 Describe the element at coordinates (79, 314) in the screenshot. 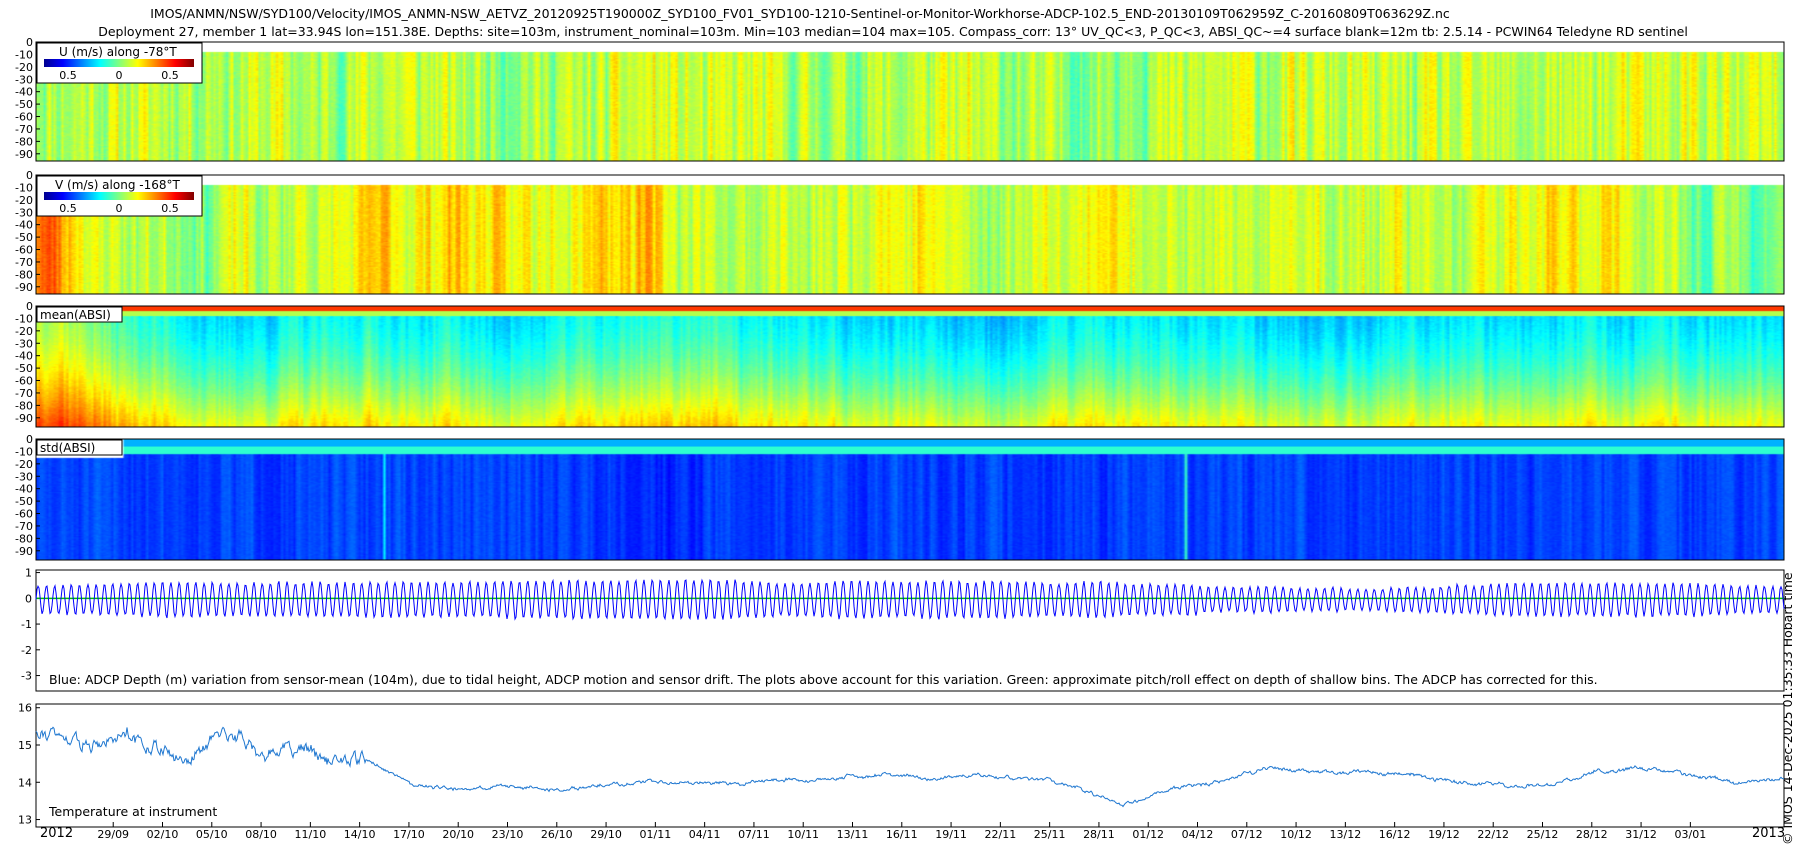

I see `mean-absi-label-box` at that location.